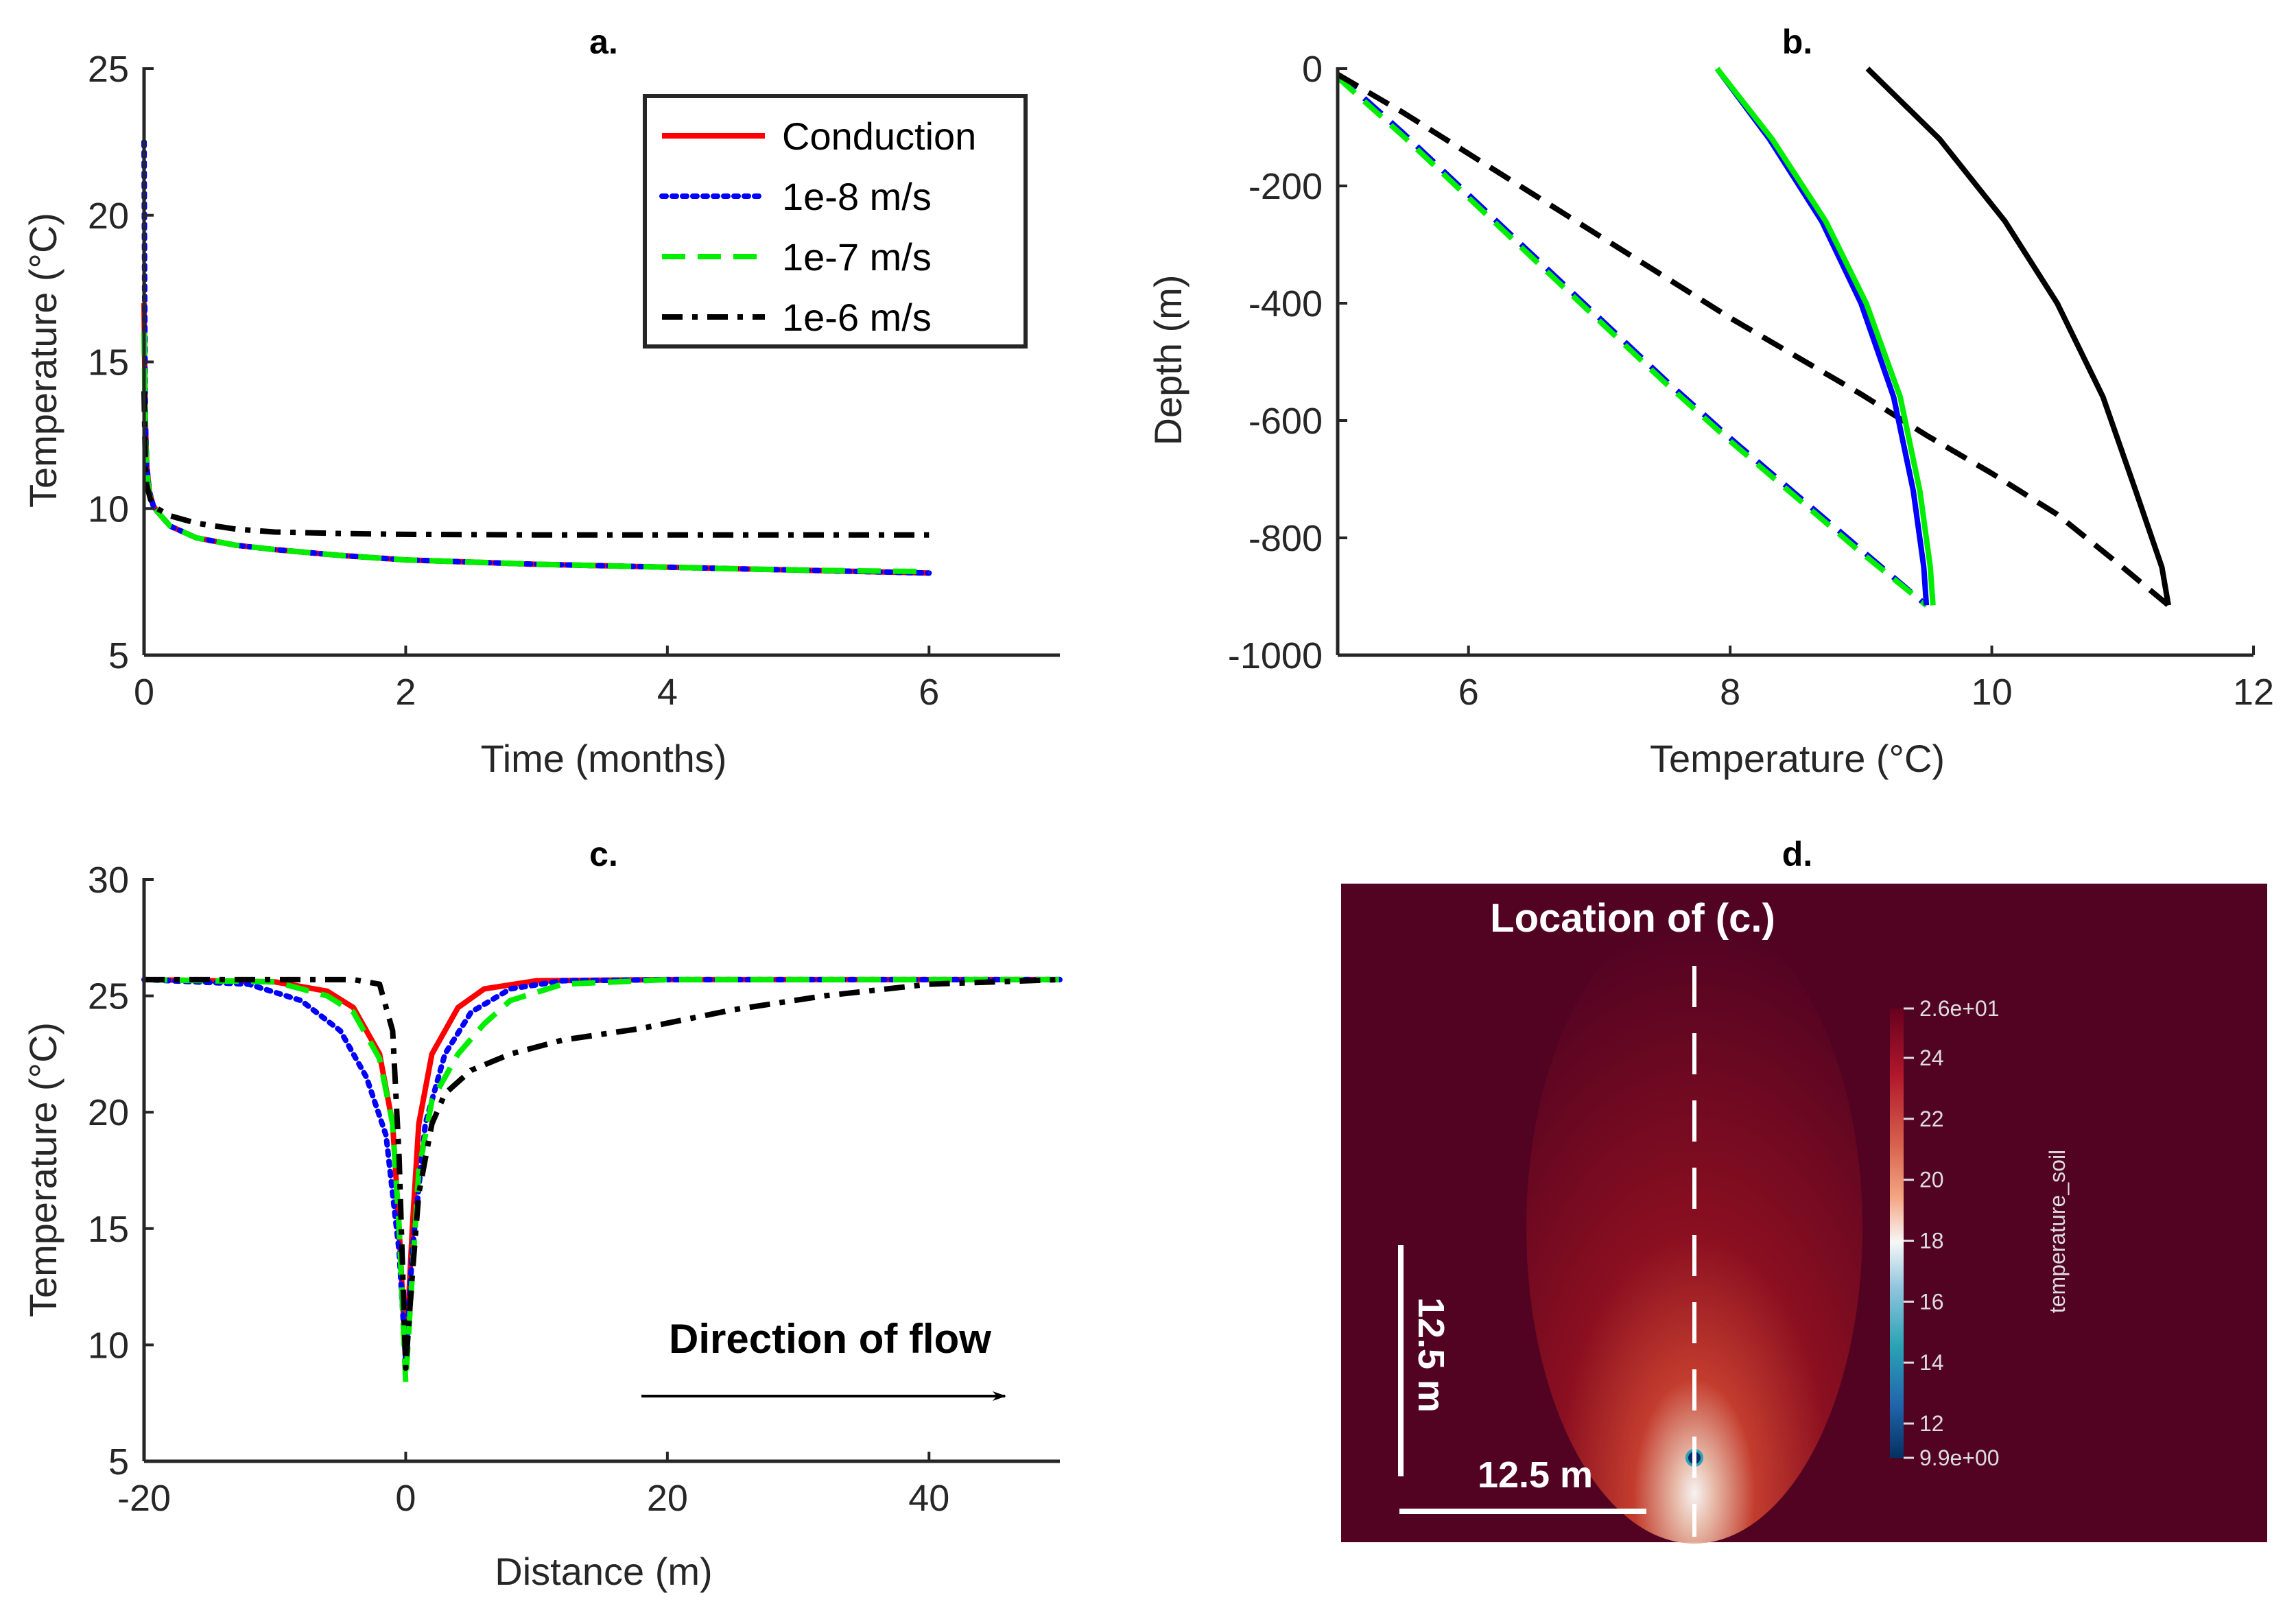 The image size is (2296, 1617). Describe the element at coordinates (1797, 854) in the screenshot. I see `map-d-title: d.` at that location.